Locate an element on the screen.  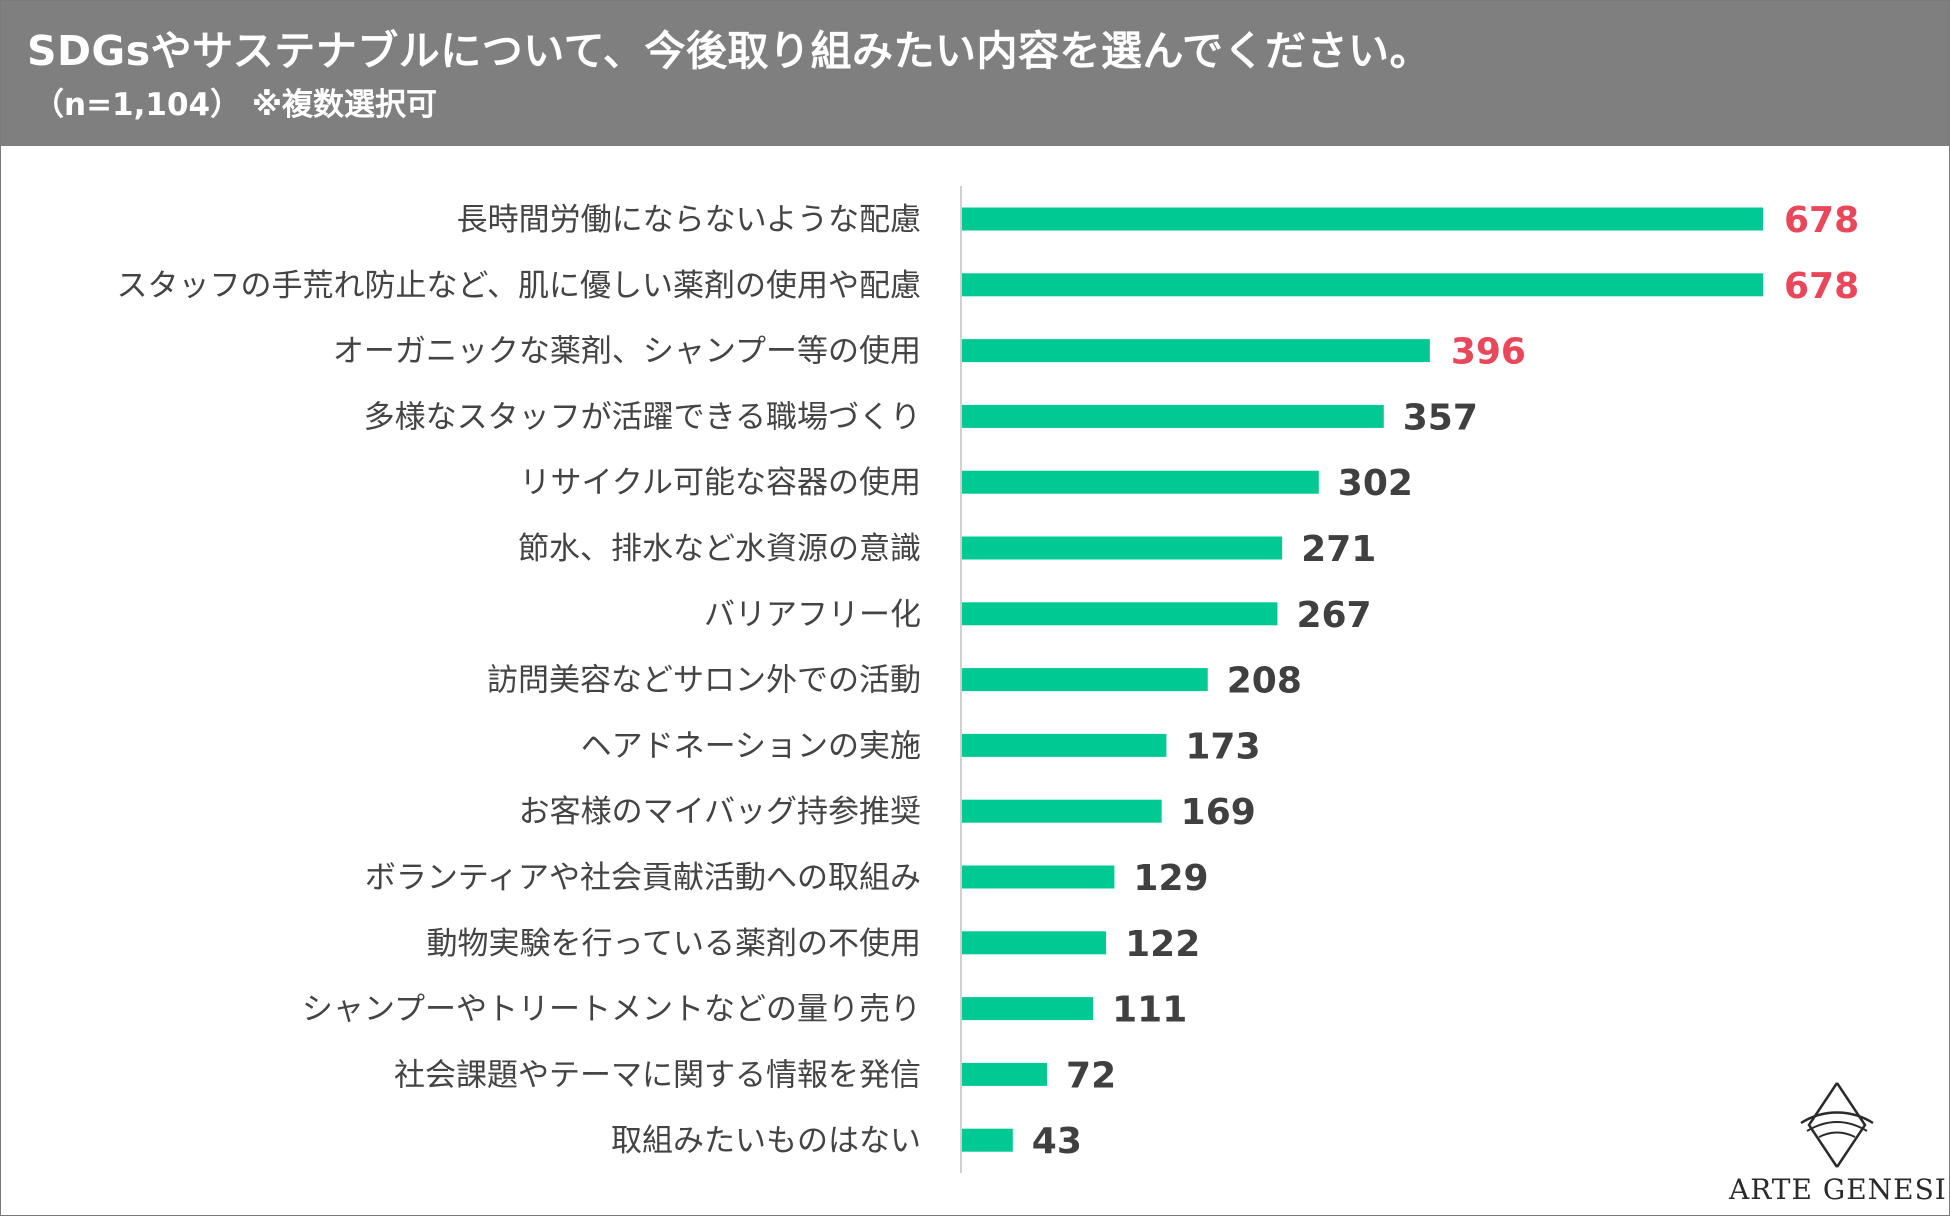
category-label: お客様のマイバッグ持参推奨 is located at coordinates (720, 812).